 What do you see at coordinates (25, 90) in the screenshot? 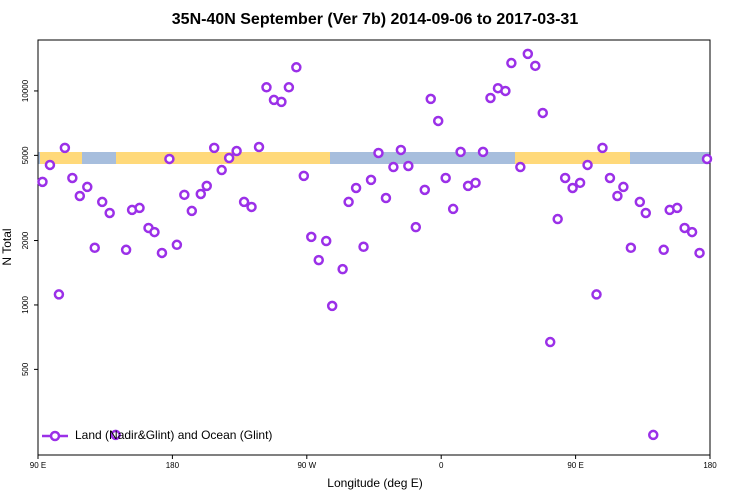
I see `y-tick-label: 10000` at bounding box center [25, 90].